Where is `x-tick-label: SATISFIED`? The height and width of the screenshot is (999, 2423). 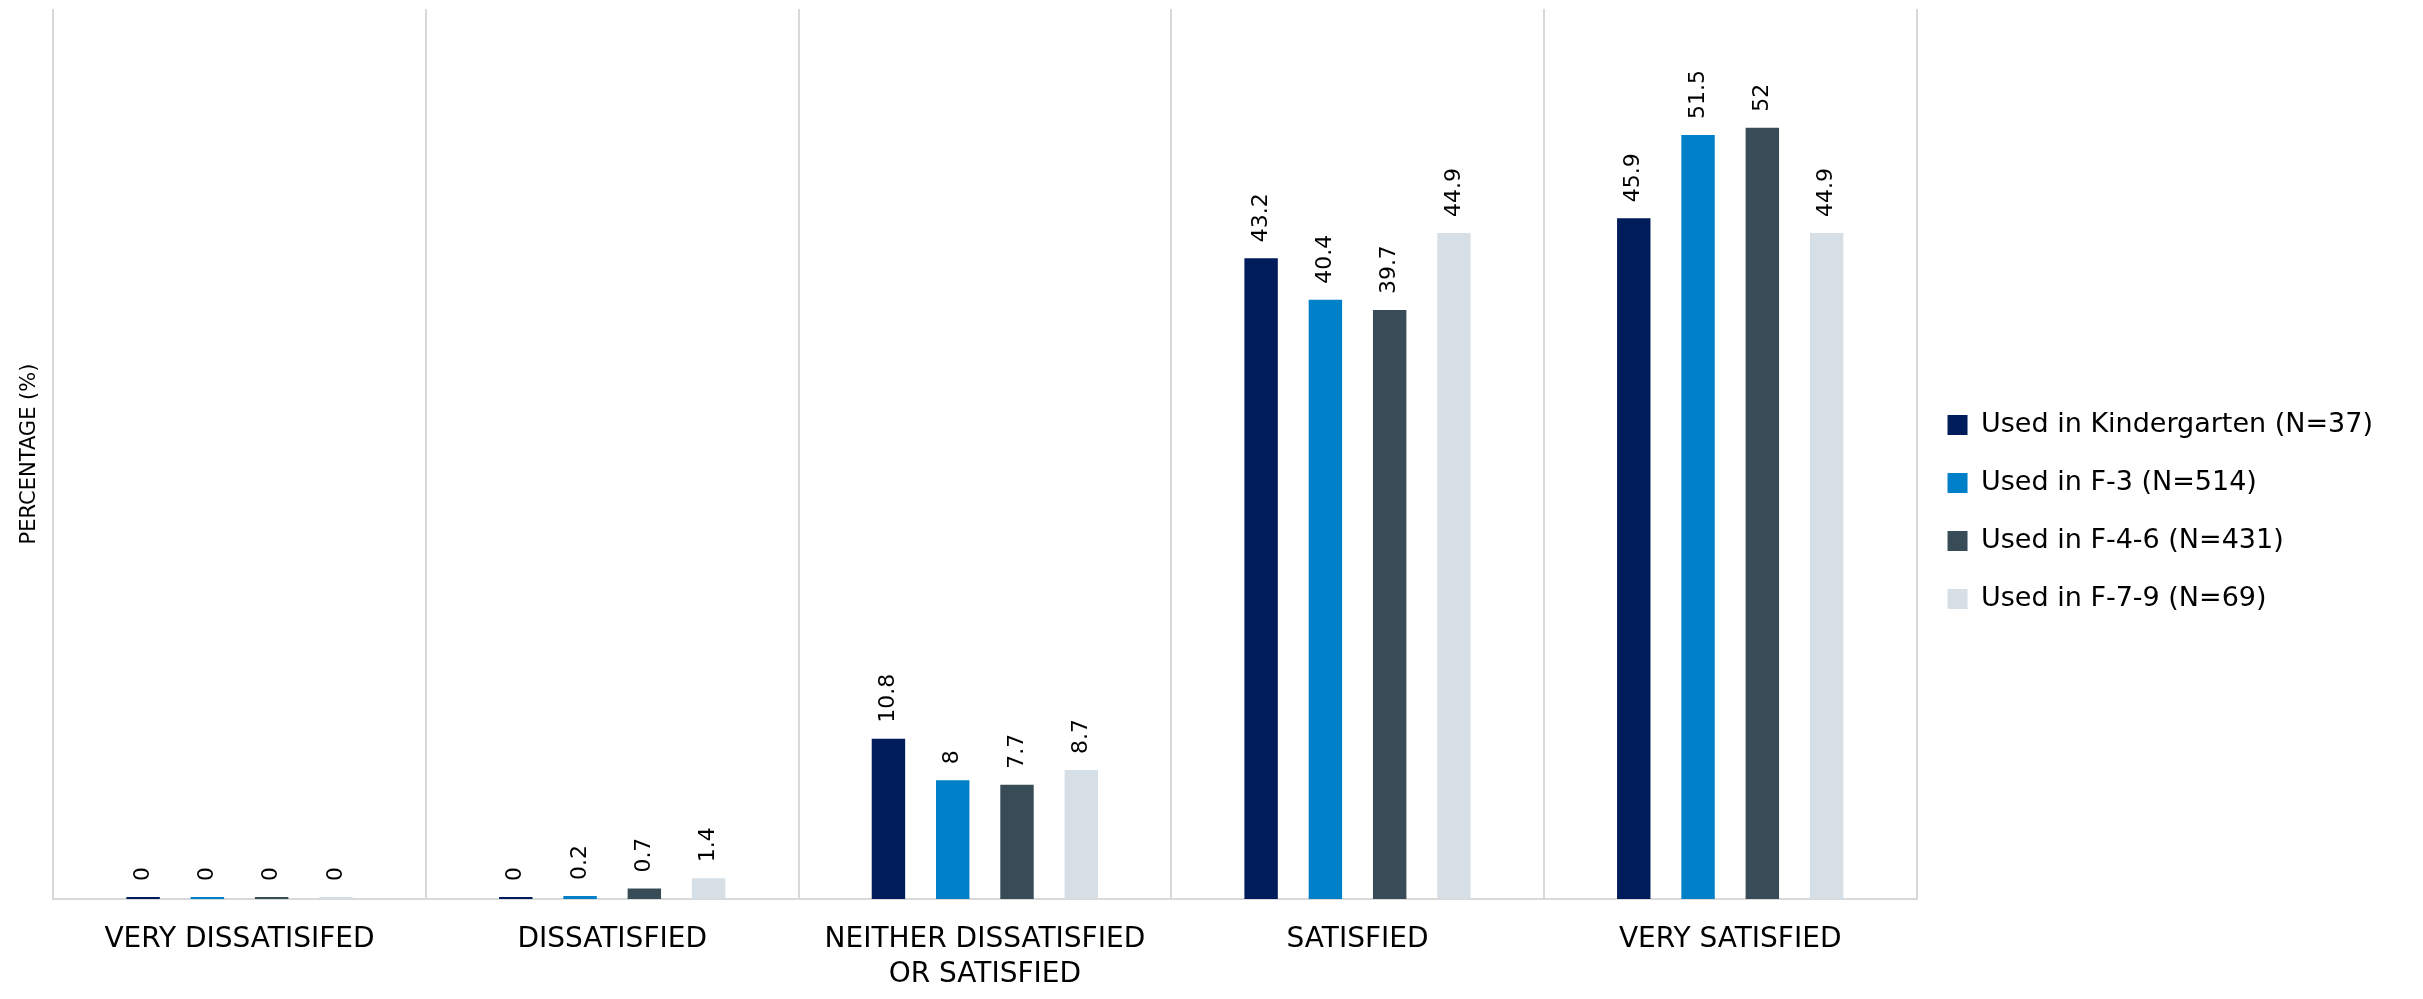 x-tick-label: SATISFIED is located at coordinates (1357, 937).